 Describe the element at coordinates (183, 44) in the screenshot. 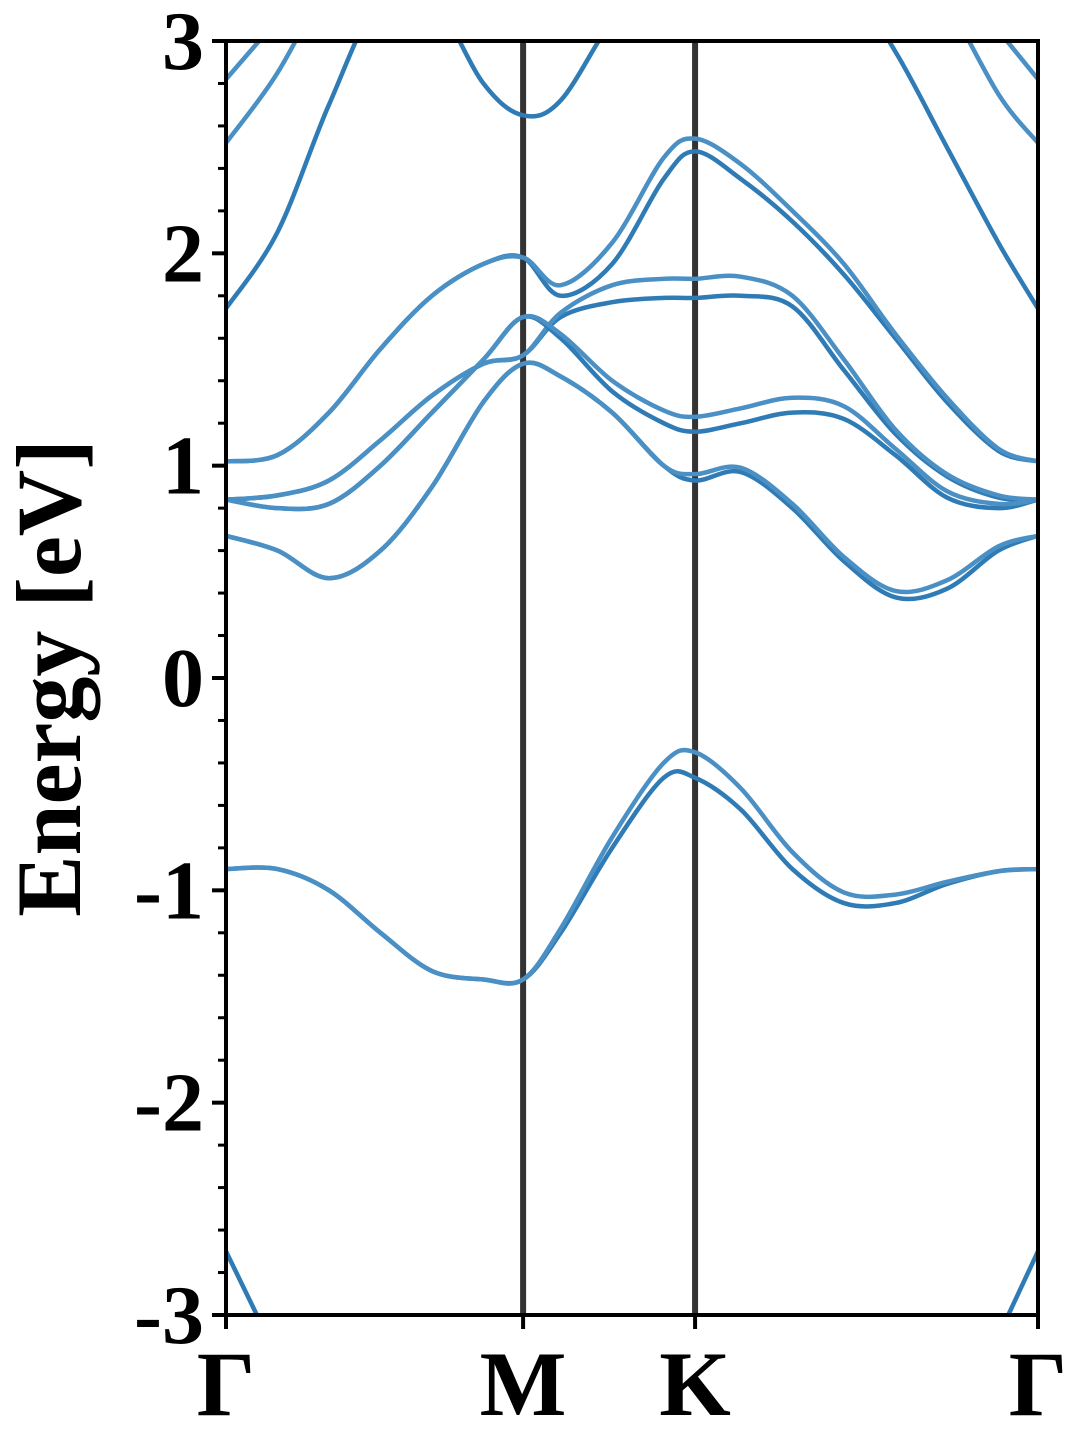

I see `y-tick-label: 3` at that location.